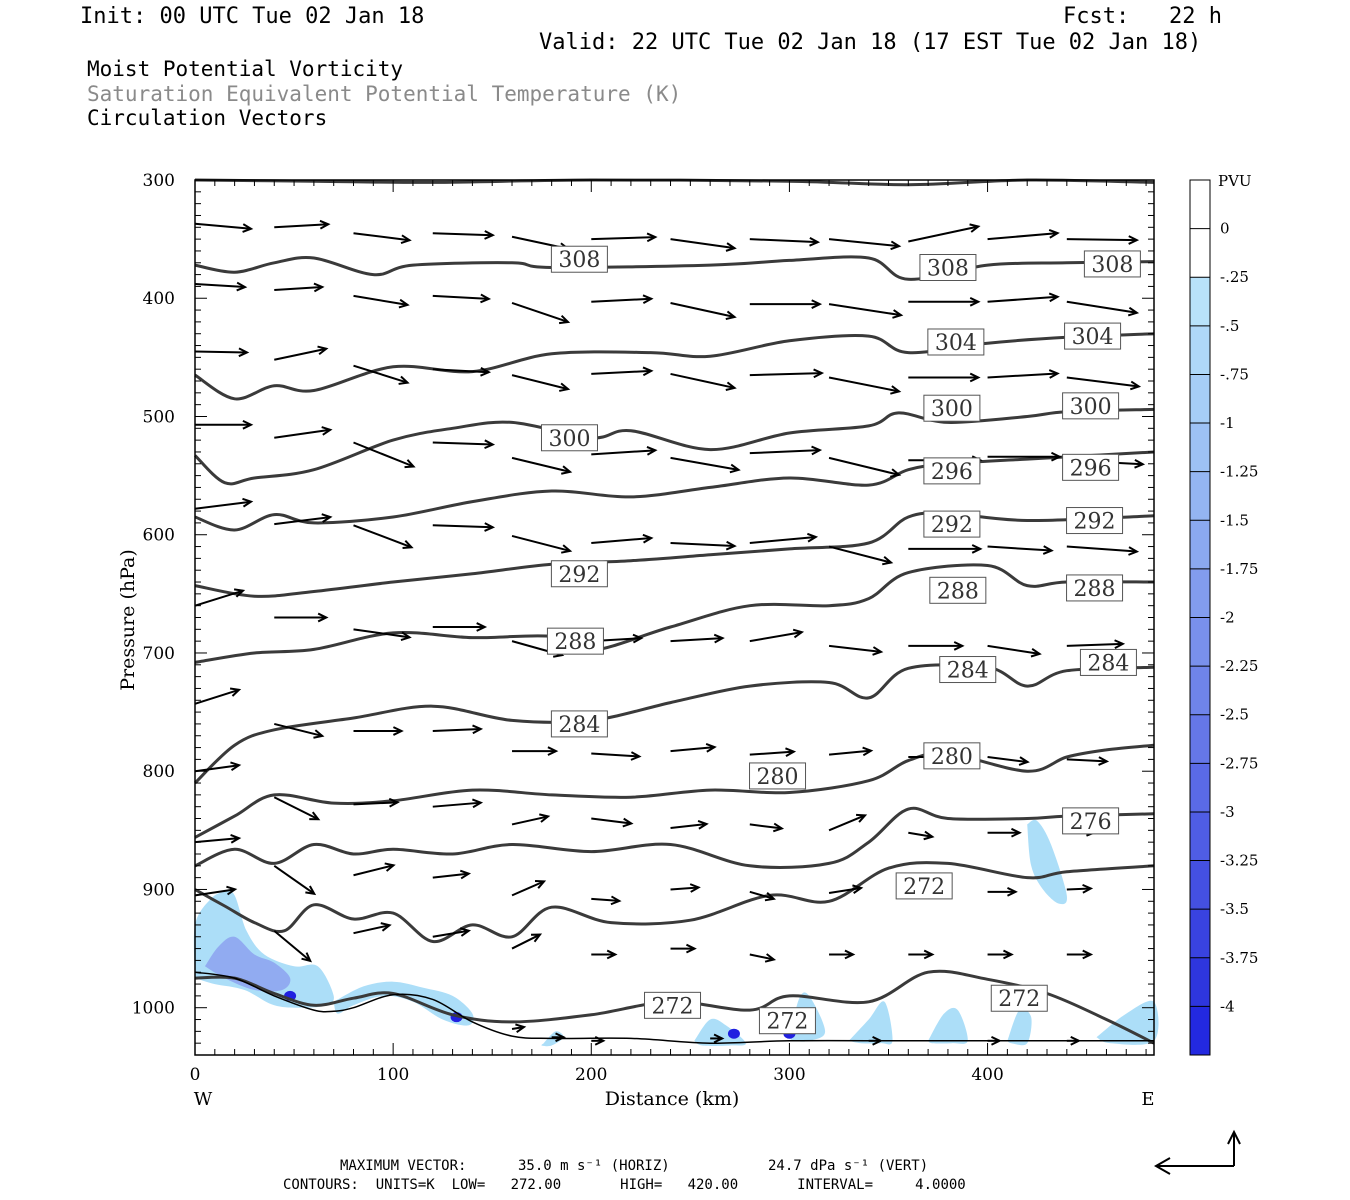 The image size is (1350, 1200). I want to click on max-vector-horiz: 35.0 m s⁻¹ (HORIZ), so click(594, 1166).